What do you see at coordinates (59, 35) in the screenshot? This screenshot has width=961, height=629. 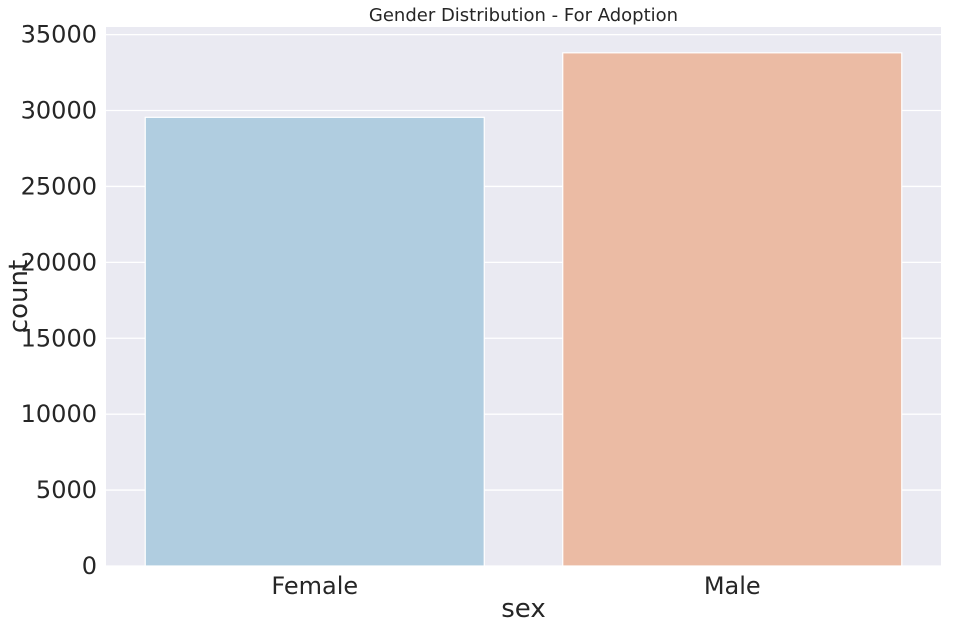 I see `y-tick-label: 35000` at bounding box center [59, 35].